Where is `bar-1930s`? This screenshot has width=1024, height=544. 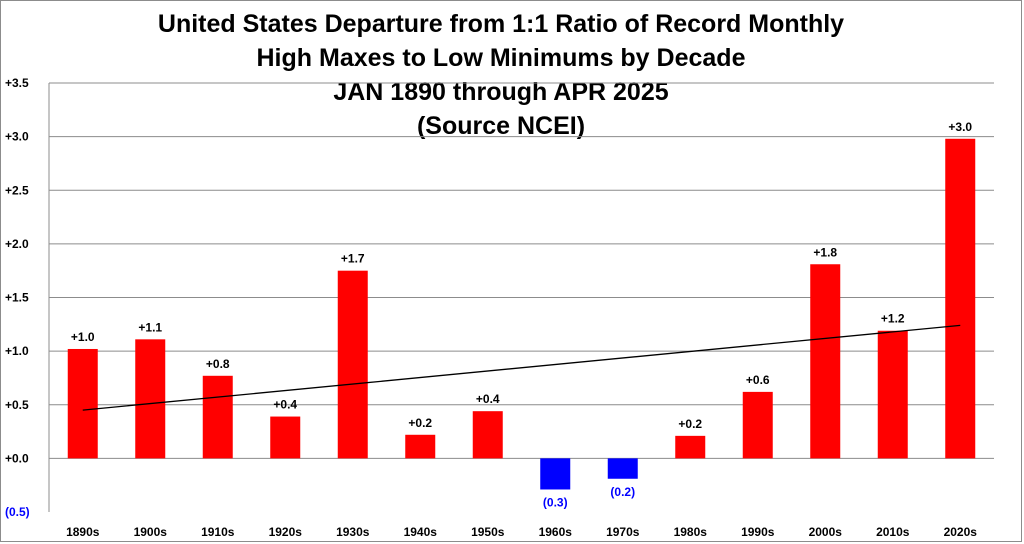 bar-1930s is located at coordinates (352, 364).